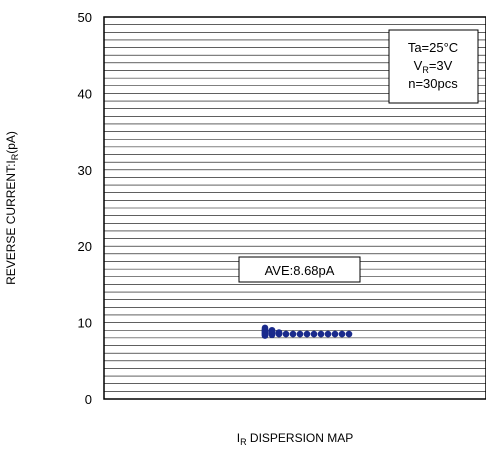  Describe the element at coordinates (85, 246) in the screenshot. I see `y-tick-label: 20` at that location.